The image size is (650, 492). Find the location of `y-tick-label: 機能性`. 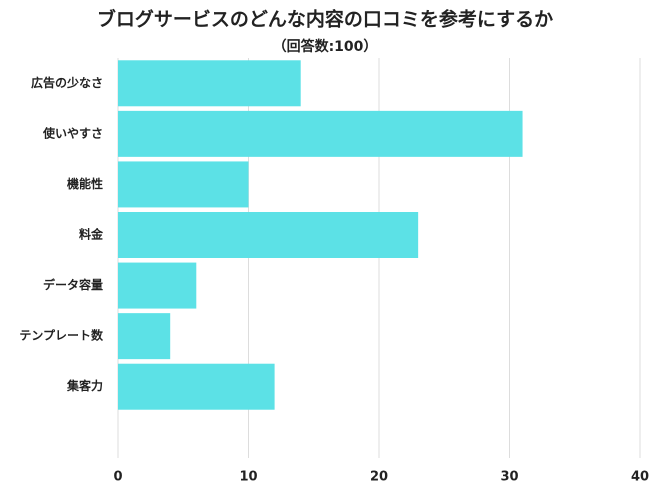

y-tick-label: 機能性 is located at coordinates (85, 183).